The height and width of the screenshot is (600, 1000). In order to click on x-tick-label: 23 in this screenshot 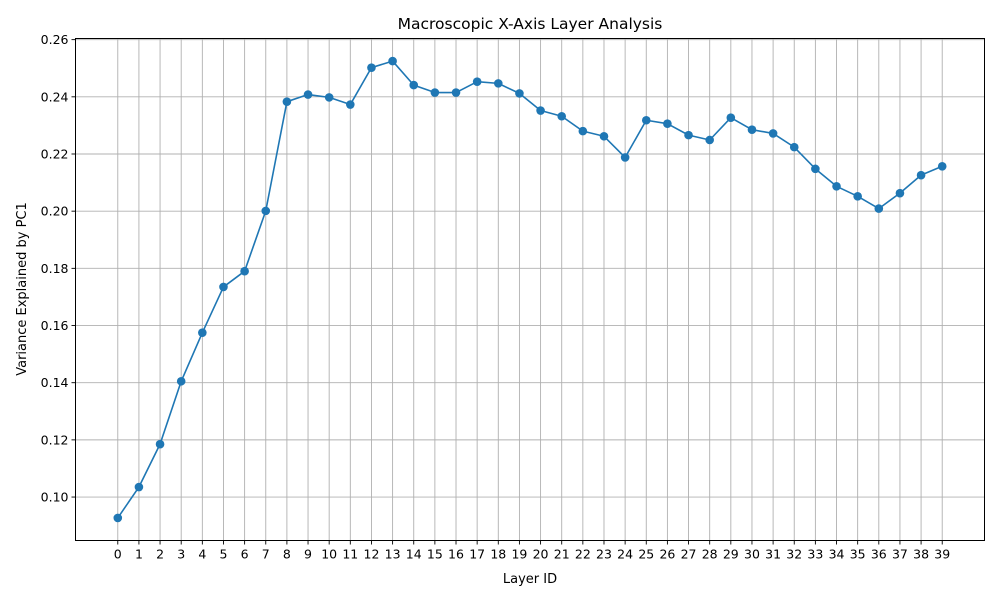, I will do `click(604, 554)`.